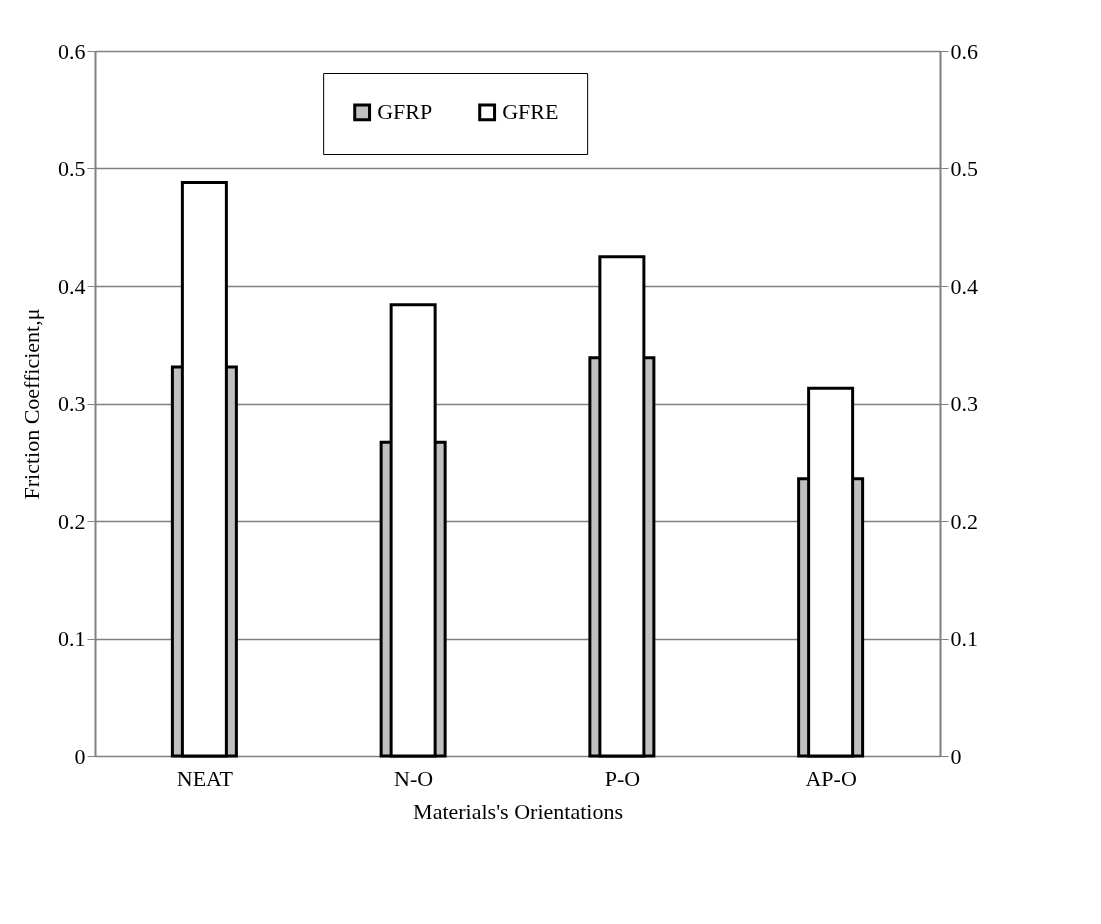  What do you see at coordinates (518, 811) in the screenshot?
I see `x-axis-title: Materials's Orientations` at bounding box center [518, 811].